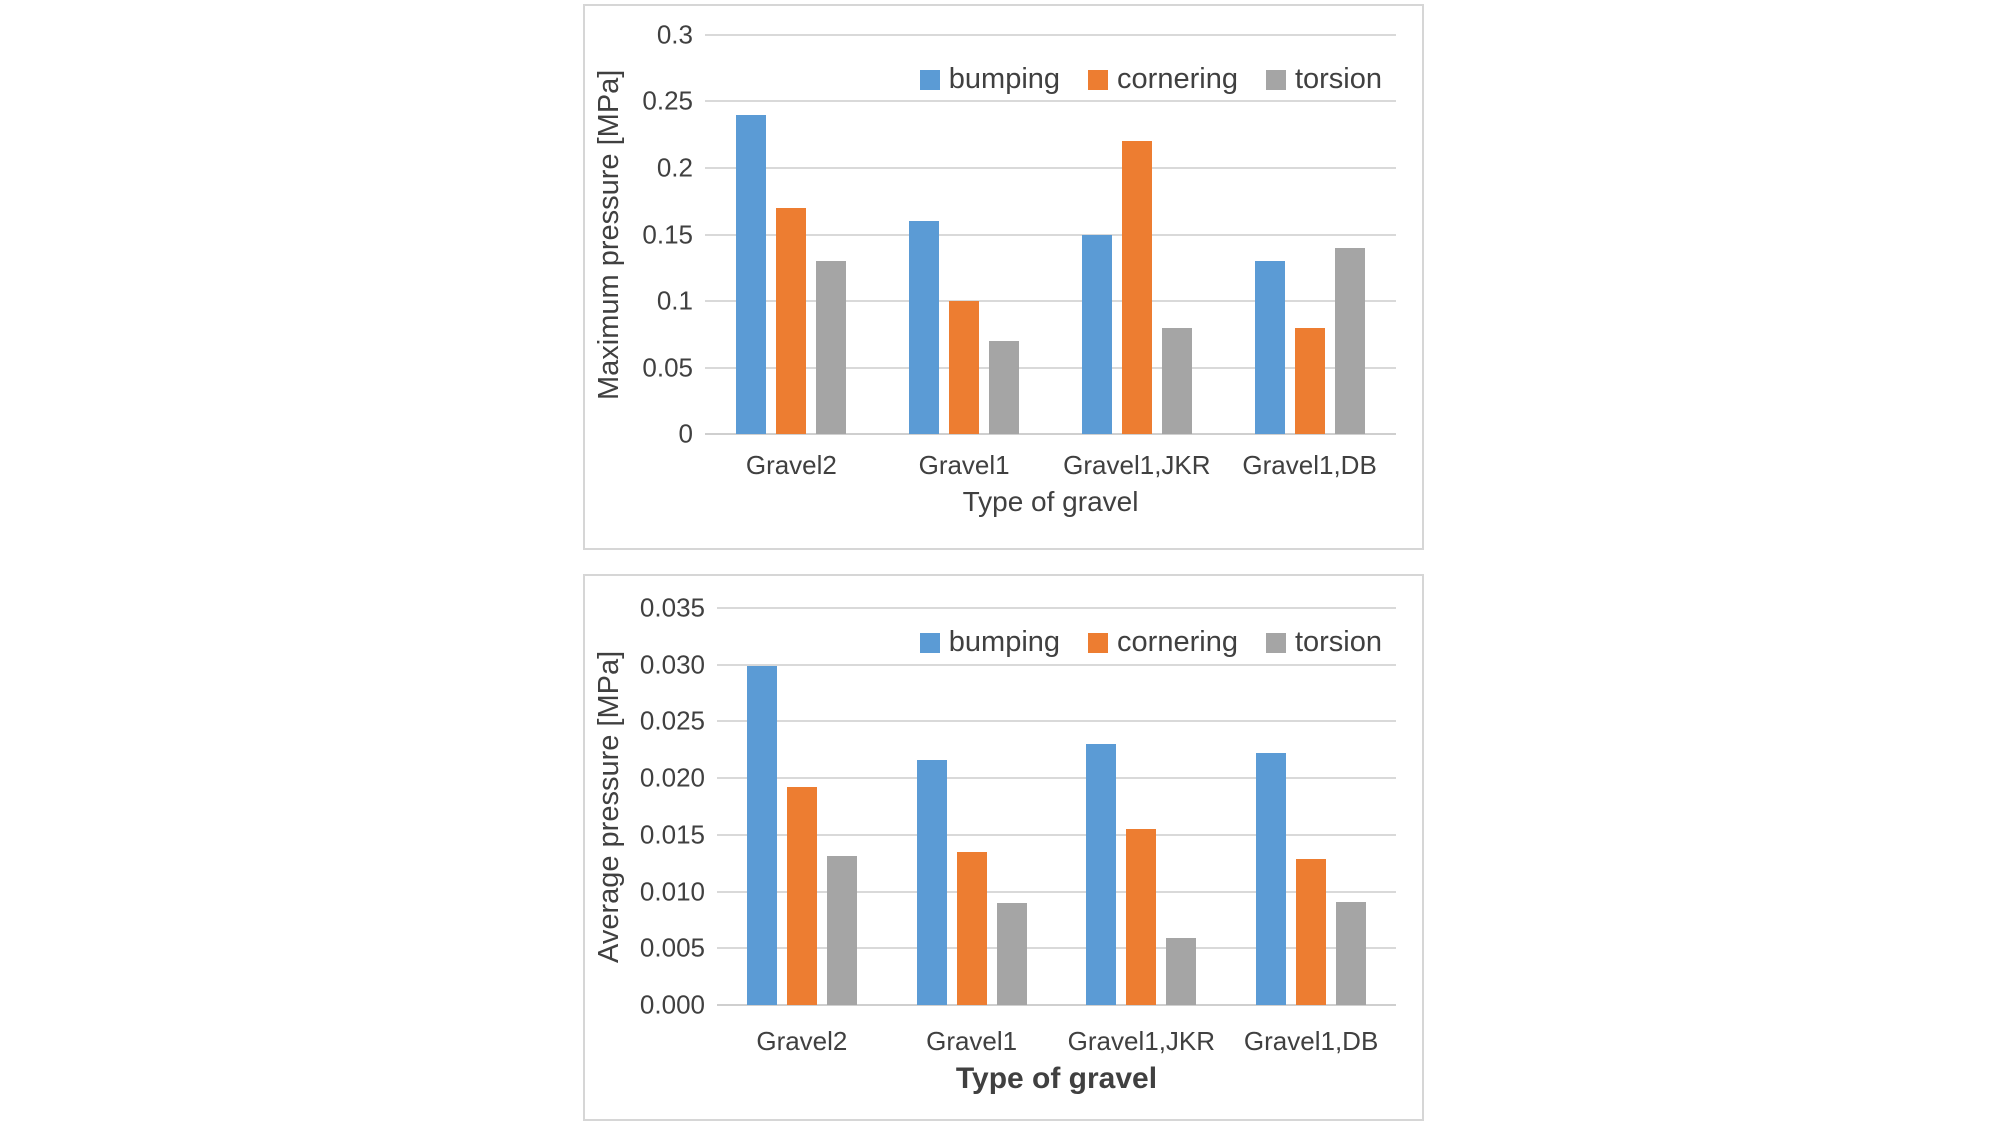 The width and height of the screenshot is (2008, 1132). What do you see at coordinates (674, 34) in the screenshot?
I see `y-tick-label: 0.3` at bounding box center [674, 34].